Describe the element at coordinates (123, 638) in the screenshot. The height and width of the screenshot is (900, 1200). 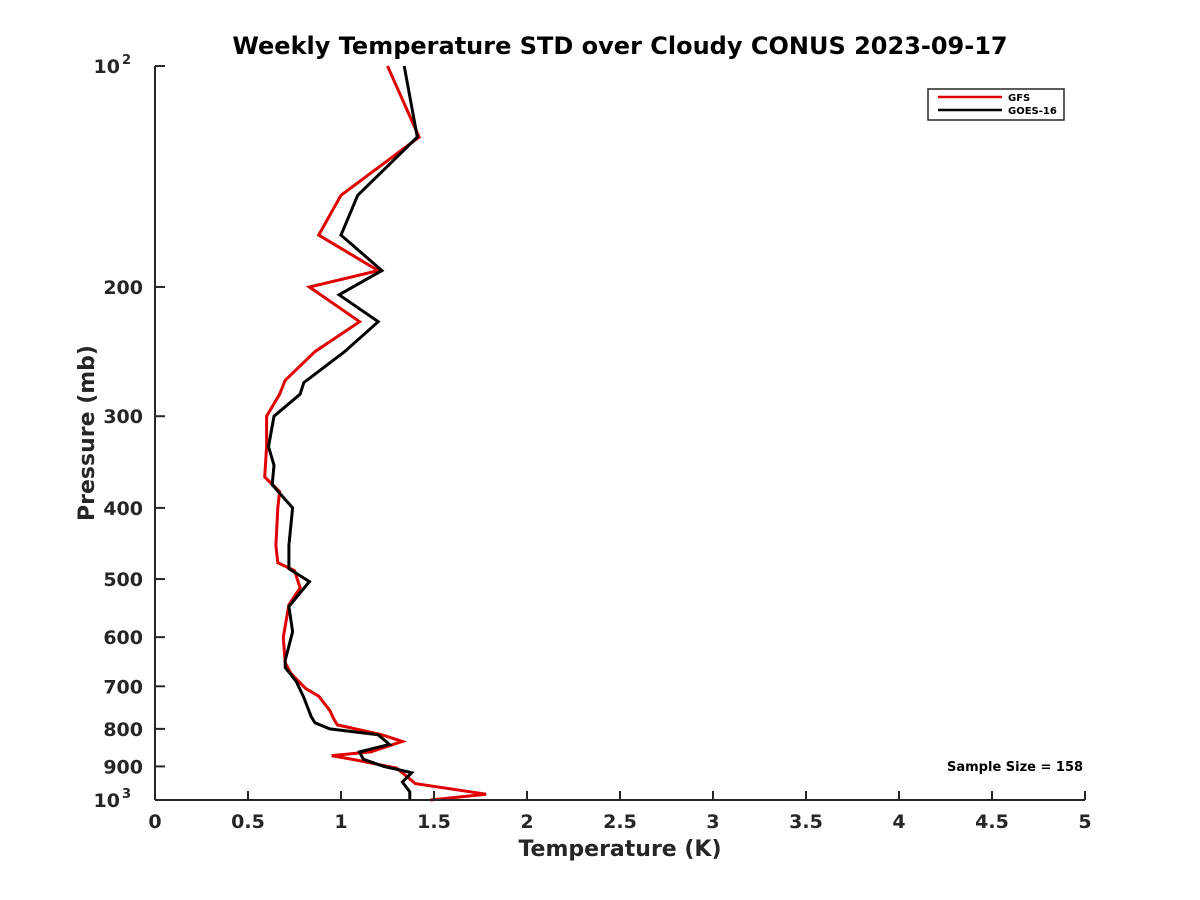
I see `y-tick-label: 600` at that location.